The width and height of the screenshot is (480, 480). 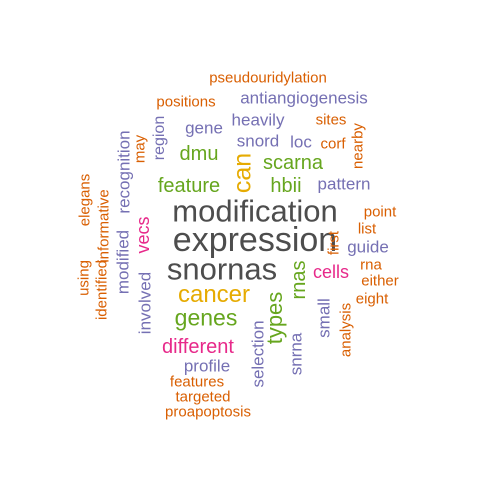 I want to click on word-may: may, so click(x=140, y=149).